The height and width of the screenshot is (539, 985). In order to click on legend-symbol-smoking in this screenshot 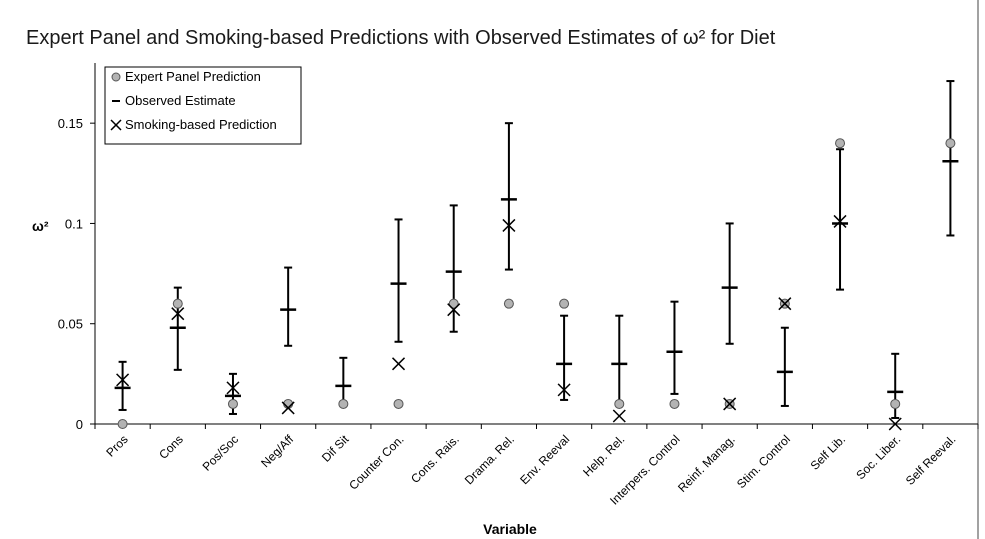, I will do `click(116, 125)`.